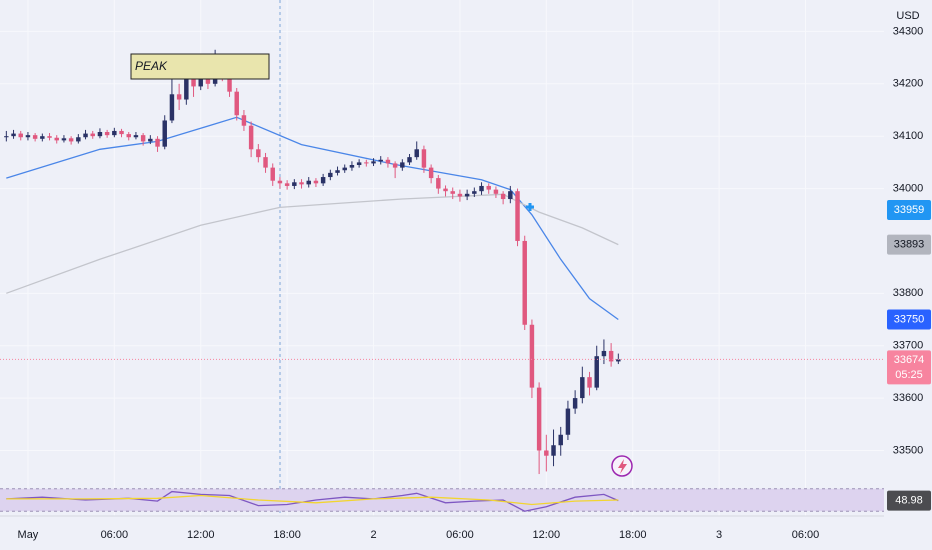  Describe the element at coordinates (908, 84) in the screenshot. I see `y-tick-label: 34200` at that location.